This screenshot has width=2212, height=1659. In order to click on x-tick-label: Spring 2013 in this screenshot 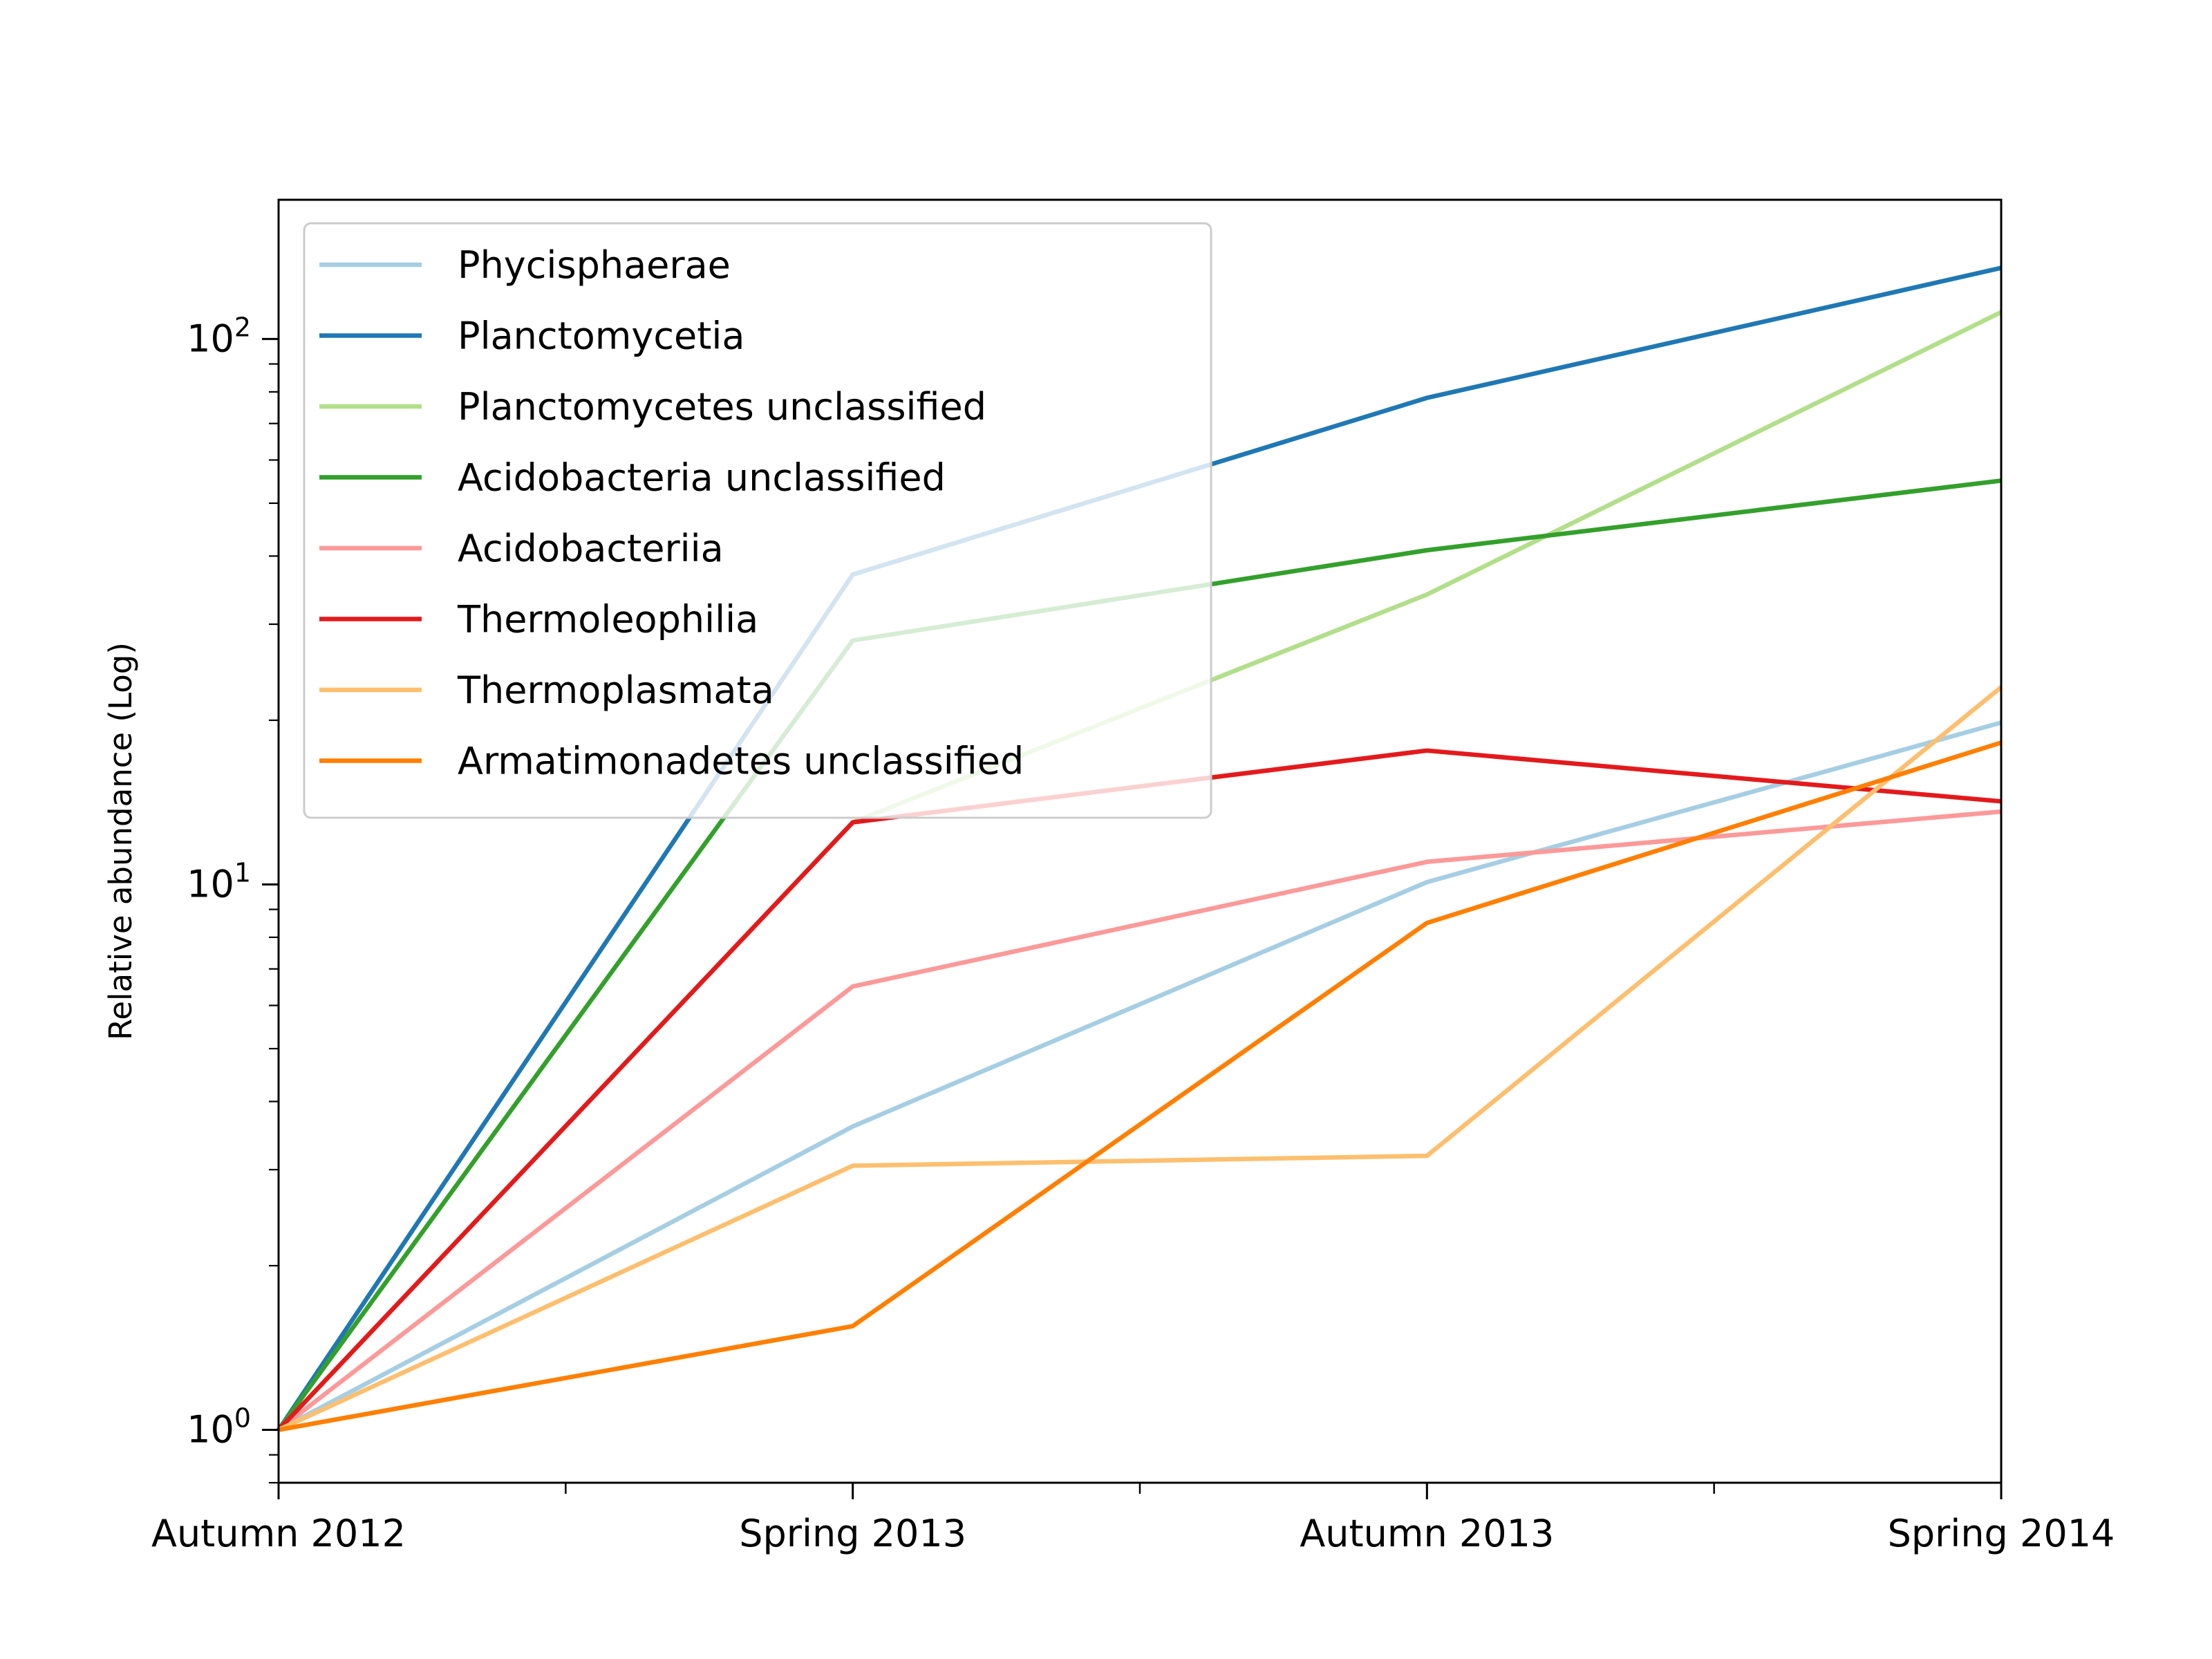, I will do `click(852, 1534)`.